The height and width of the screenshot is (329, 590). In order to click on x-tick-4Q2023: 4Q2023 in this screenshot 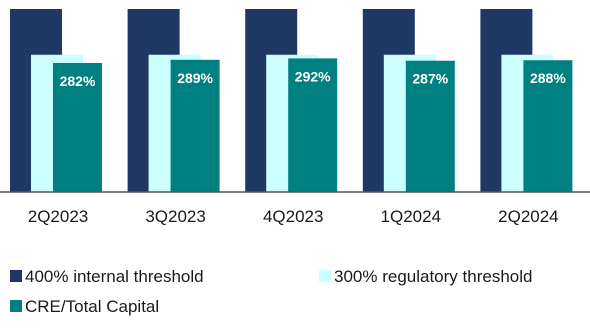, I will do `click(293, 216)`.